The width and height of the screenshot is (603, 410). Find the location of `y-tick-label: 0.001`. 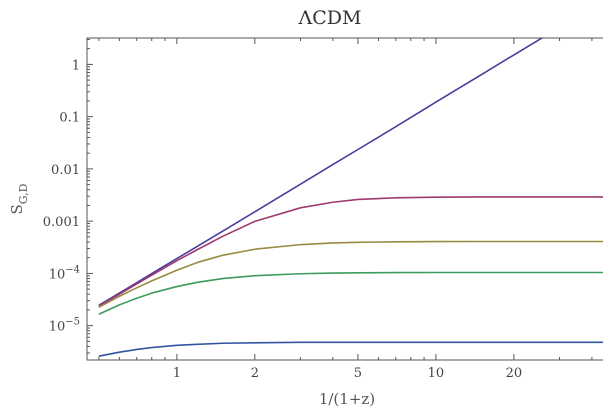

y-tick-label: 0.001 is located at coordinates (61, 222).